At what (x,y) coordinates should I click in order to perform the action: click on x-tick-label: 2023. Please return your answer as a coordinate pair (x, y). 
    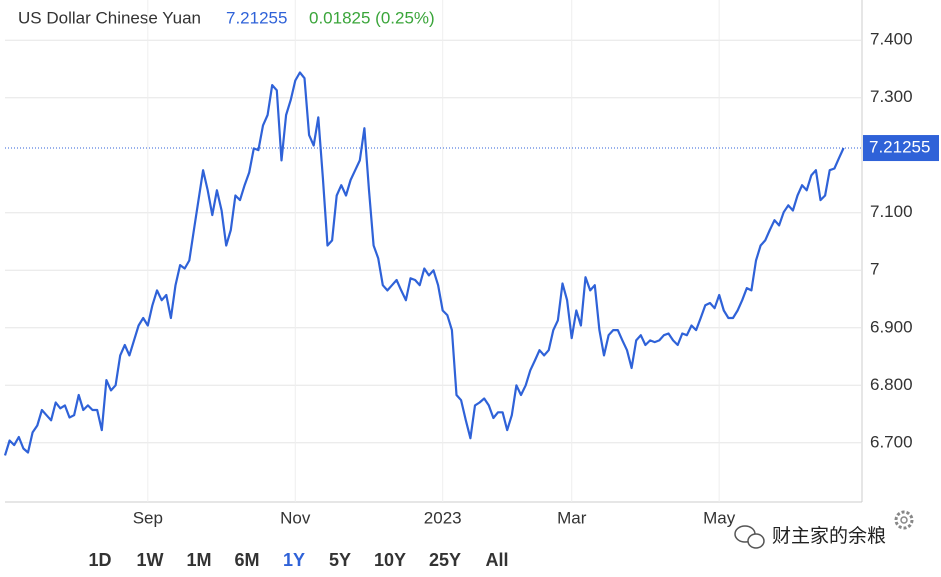
    Looking at the image, I should click on (443, 517).